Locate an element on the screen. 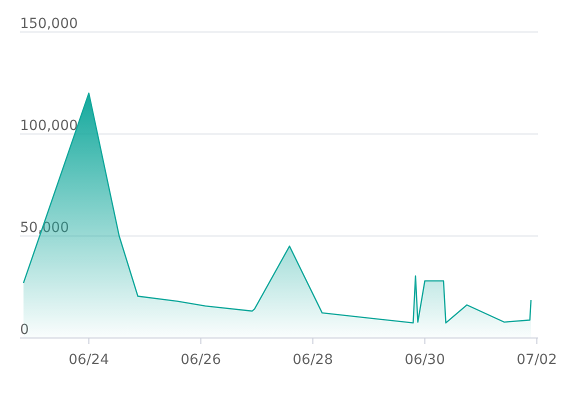 The width and height of the screenshot is (572, 395). y-tick-label: 150,000 is located at coordinates (49, 24).